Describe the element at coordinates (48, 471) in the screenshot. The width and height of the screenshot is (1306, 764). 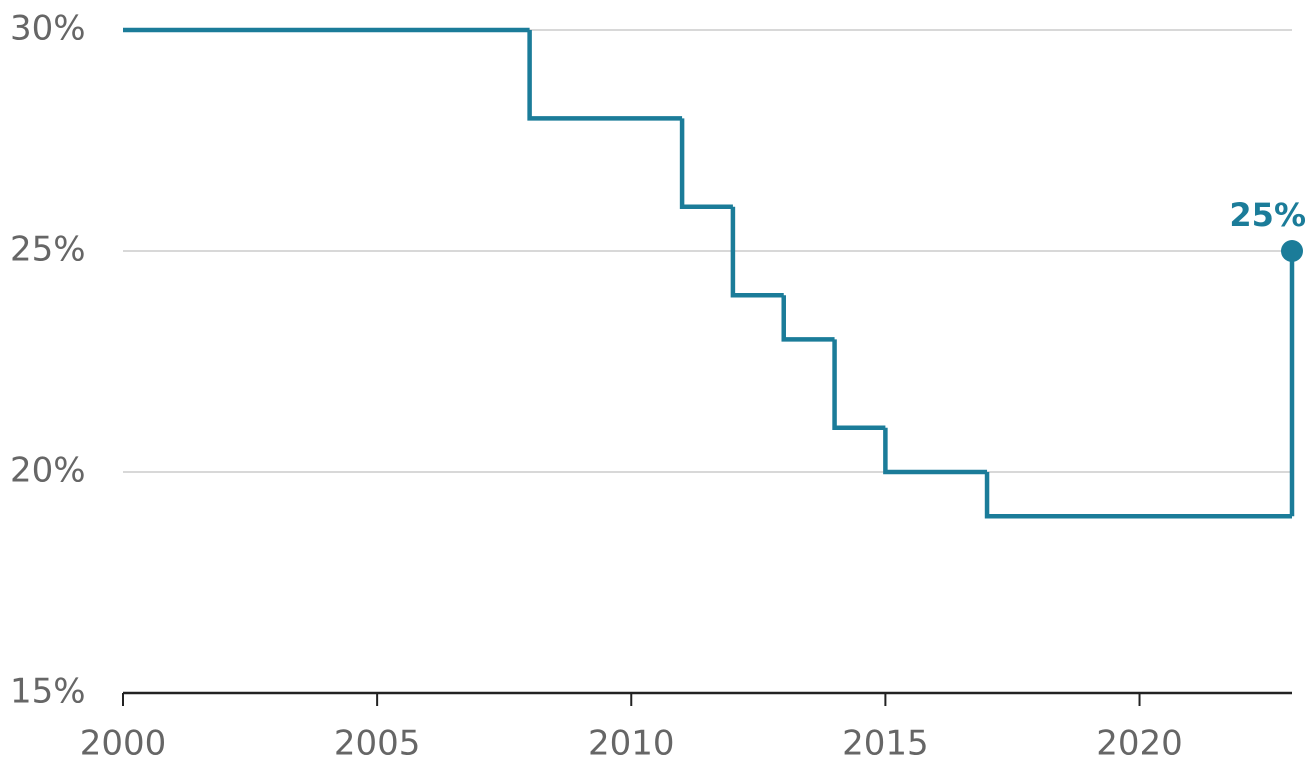
I see `y-tick-label: 20%` at that location.